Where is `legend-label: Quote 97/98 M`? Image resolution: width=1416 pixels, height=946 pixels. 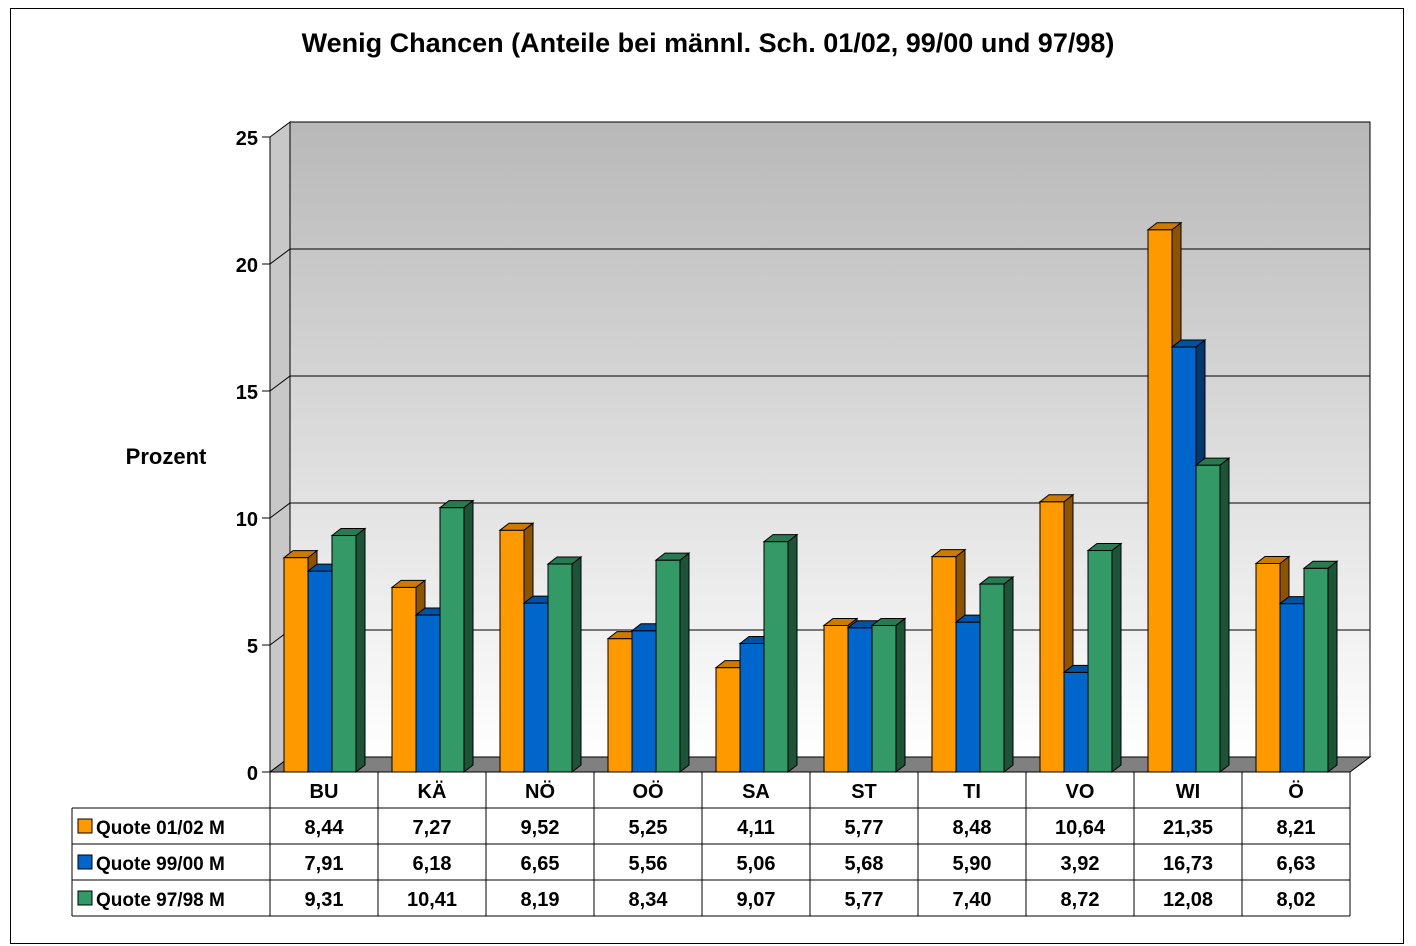 legend-label: Quote 97/98 M is located at coordinates (160, 900).